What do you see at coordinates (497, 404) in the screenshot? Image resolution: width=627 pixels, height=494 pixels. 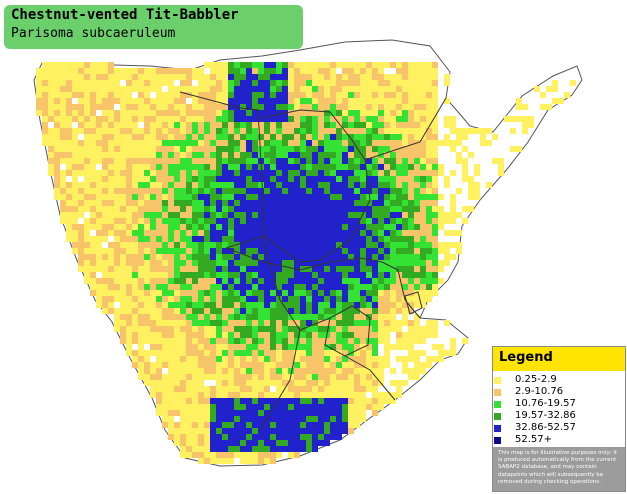 I see `legend-swatch` at bounding box center [497, 404].